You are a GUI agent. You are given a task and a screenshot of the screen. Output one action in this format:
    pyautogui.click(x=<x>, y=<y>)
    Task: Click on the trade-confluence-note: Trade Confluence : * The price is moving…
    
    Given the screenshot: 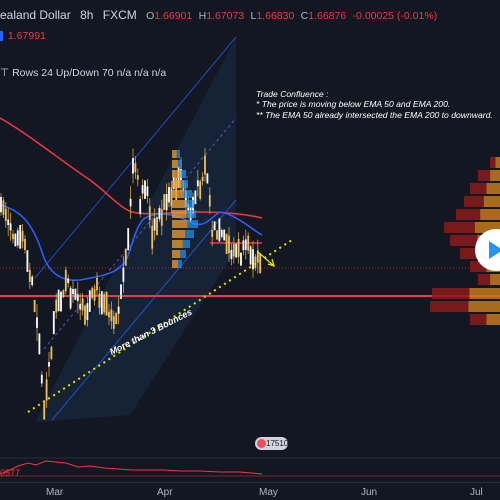 What is the action you would take?
    pyautogui.click(x=378, y=104)
    